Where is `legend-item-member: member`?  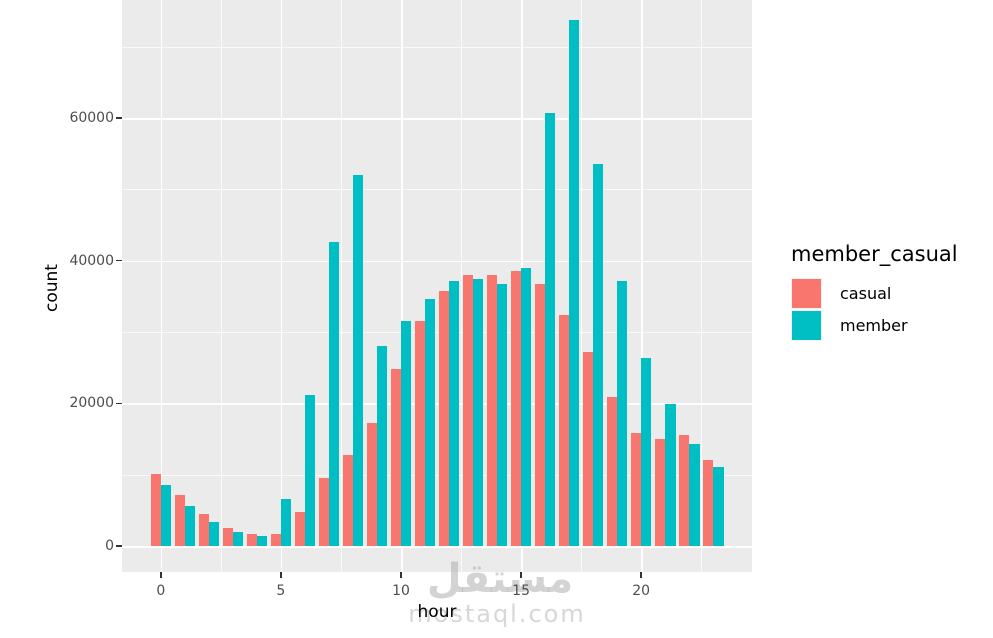 legend-item-member: member is located at coordinates (874, 325).